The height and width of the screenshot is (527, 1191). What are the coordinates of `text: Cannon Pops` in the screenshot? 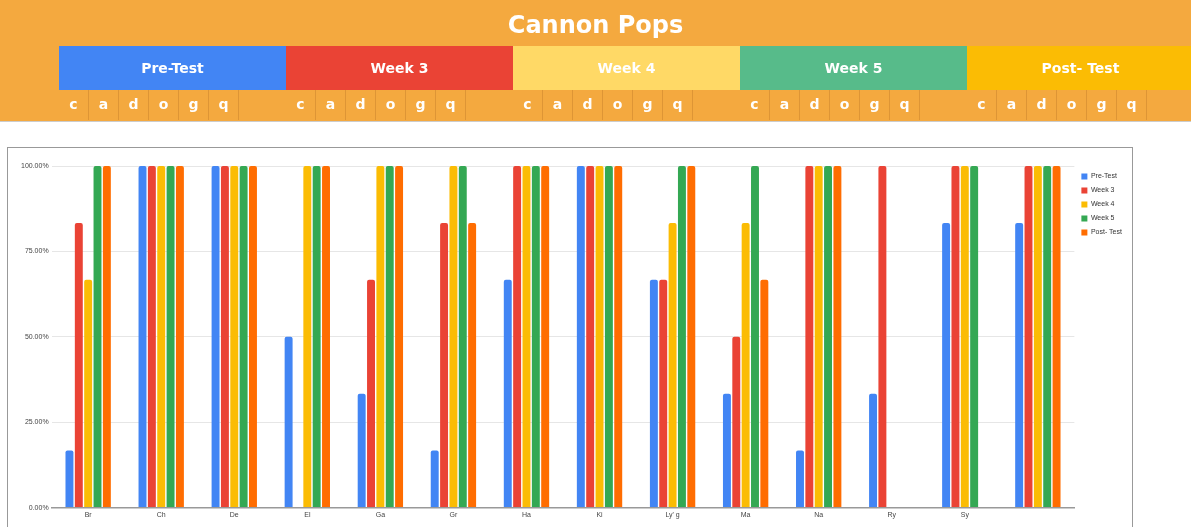 It's located at (595, 25).